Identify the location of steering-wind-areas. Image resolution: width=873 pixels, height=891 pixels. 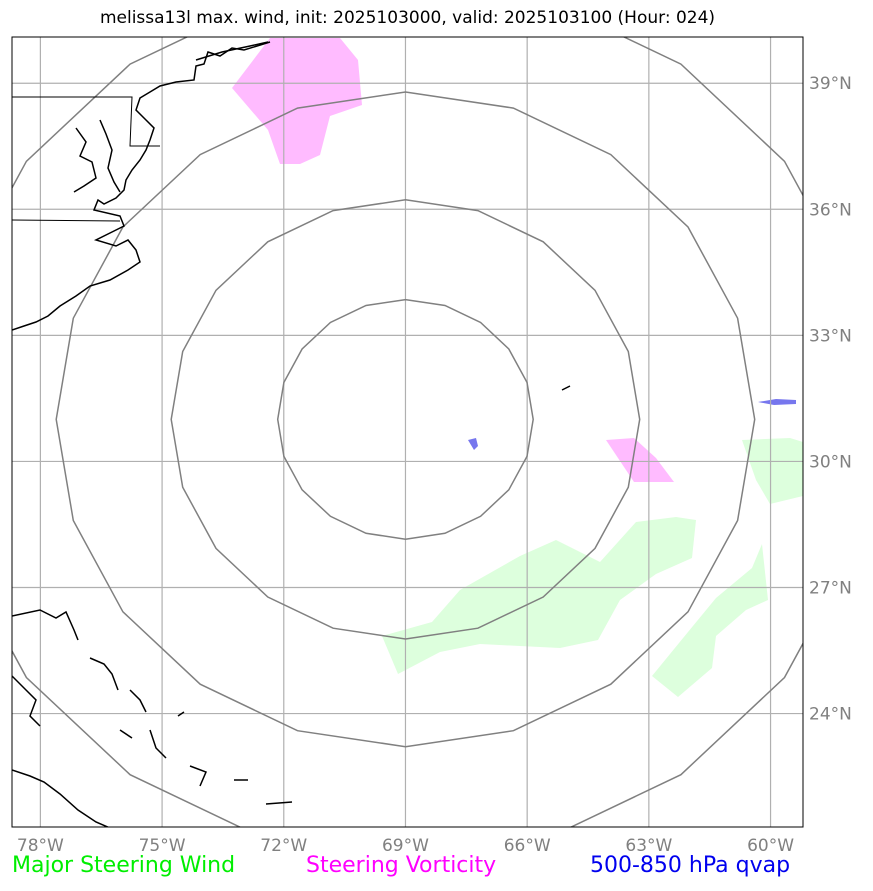
(592, 567).